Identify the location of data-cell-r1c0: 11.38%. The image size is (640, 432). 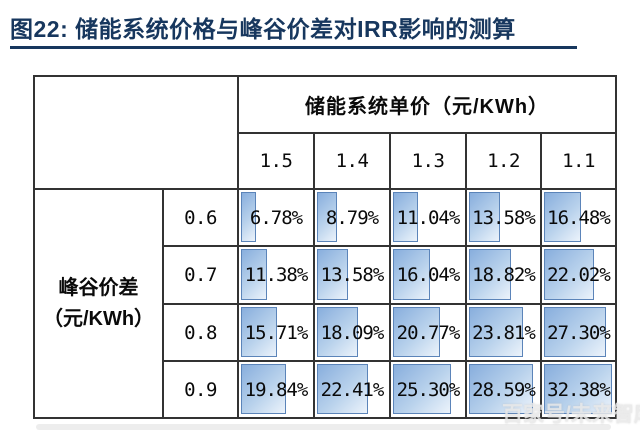
(276, 275).